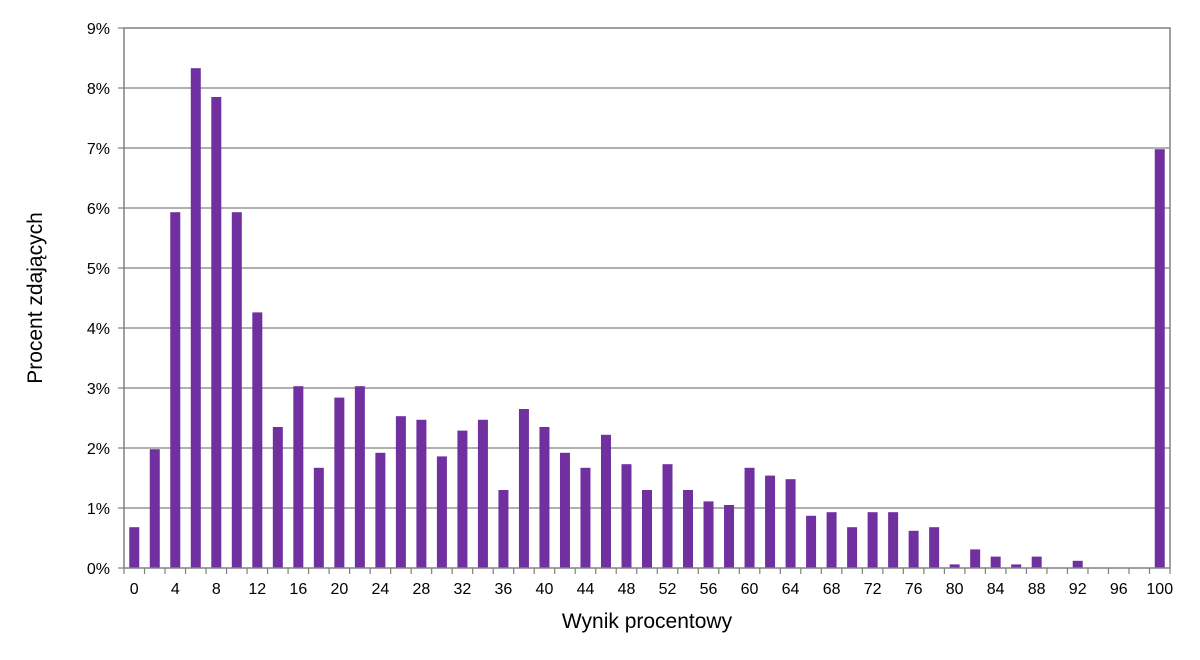 Image resolution: width=1200 pixels, height=660 pixels. What do you see at coordinates (98, 329) in the screenshot?
I see `y-tick-label: 4%` at bounding box center [98, 329].